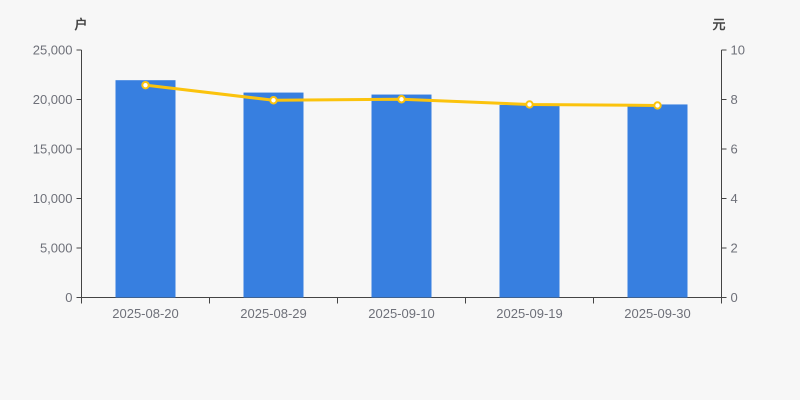 The height and width of the screenshot is (400, 800). Describe the element at coordinates (145, 313) in the screenshot. I see `x-axis-category-label: 2025-08-20` at that location.